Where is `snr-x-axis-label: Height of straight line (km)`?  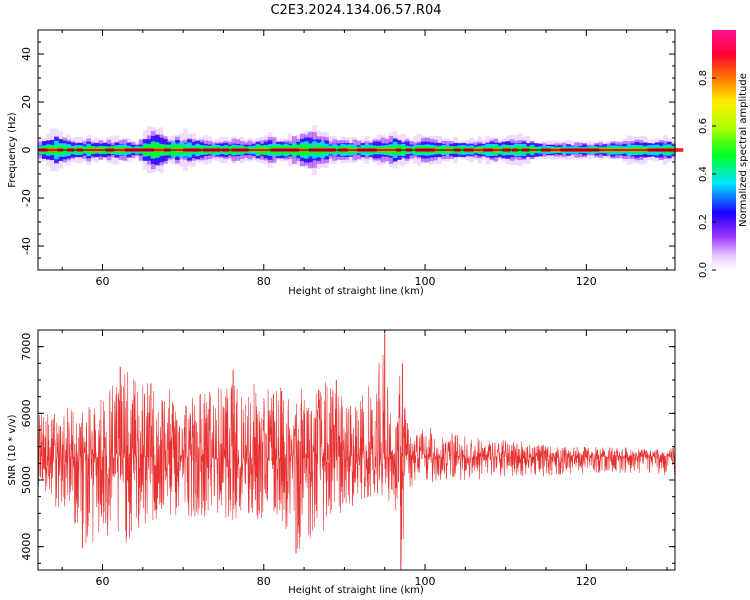 snr-x-axis-label: Height of straight line (km) is located at coordinates (356, 590).